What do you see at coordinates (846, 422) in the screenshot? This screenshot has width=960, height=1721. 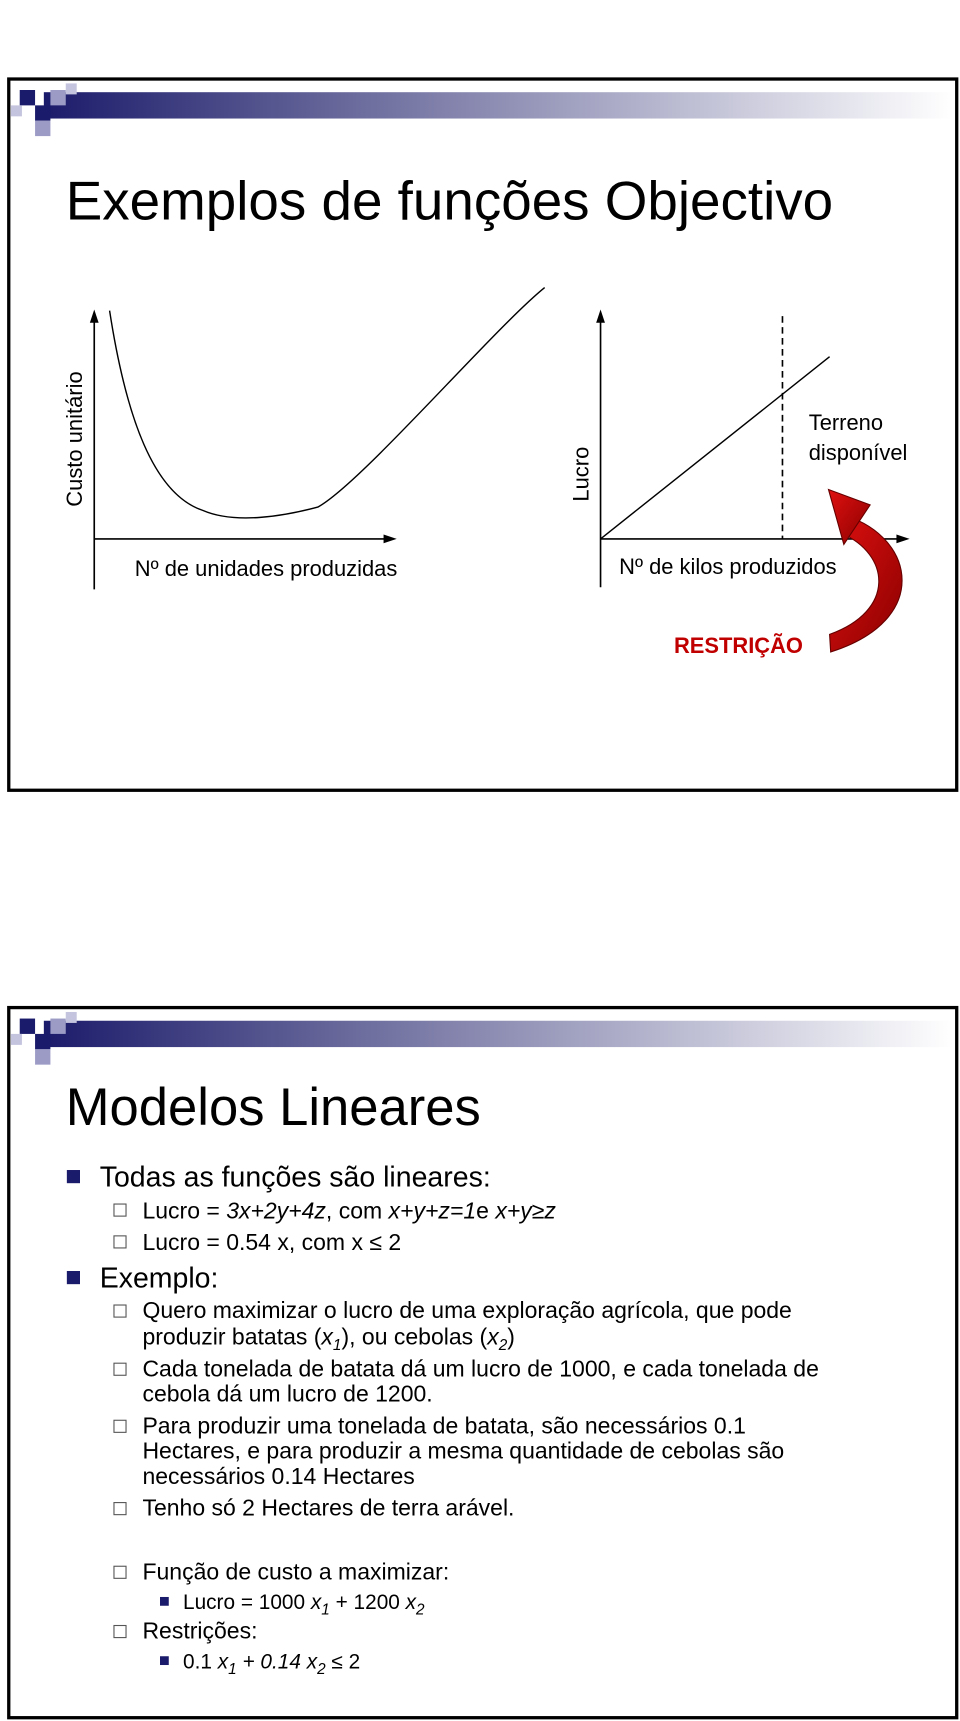 I see `limit-label: Terreno` at bounding box center [846, 422].